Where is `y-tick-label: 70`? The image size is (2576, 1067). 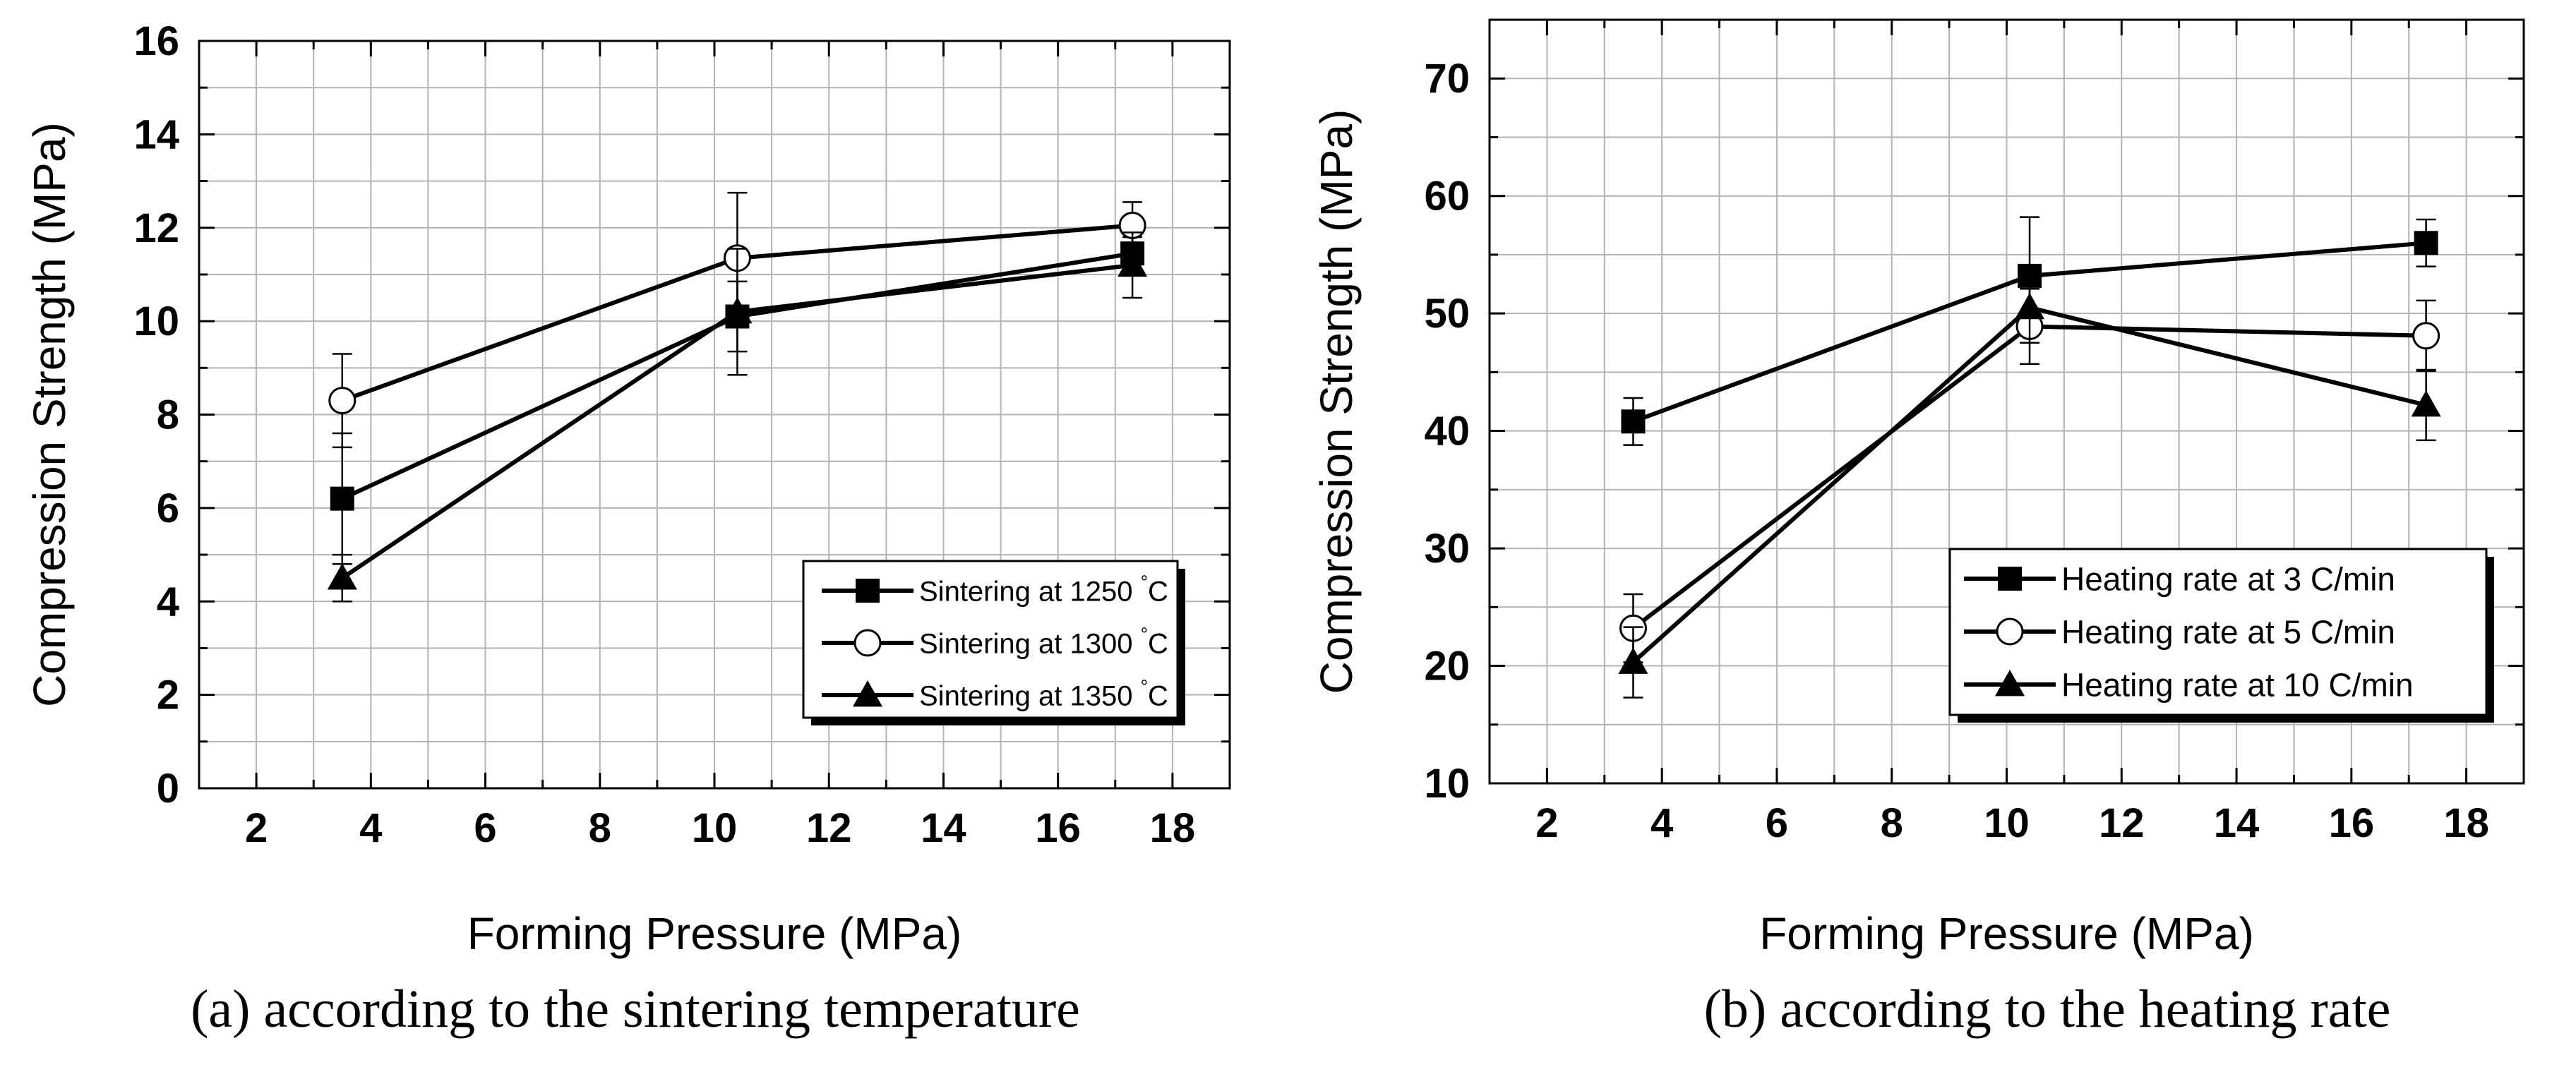 y-tick-label: 70 is located at coordinates (1447, 79).